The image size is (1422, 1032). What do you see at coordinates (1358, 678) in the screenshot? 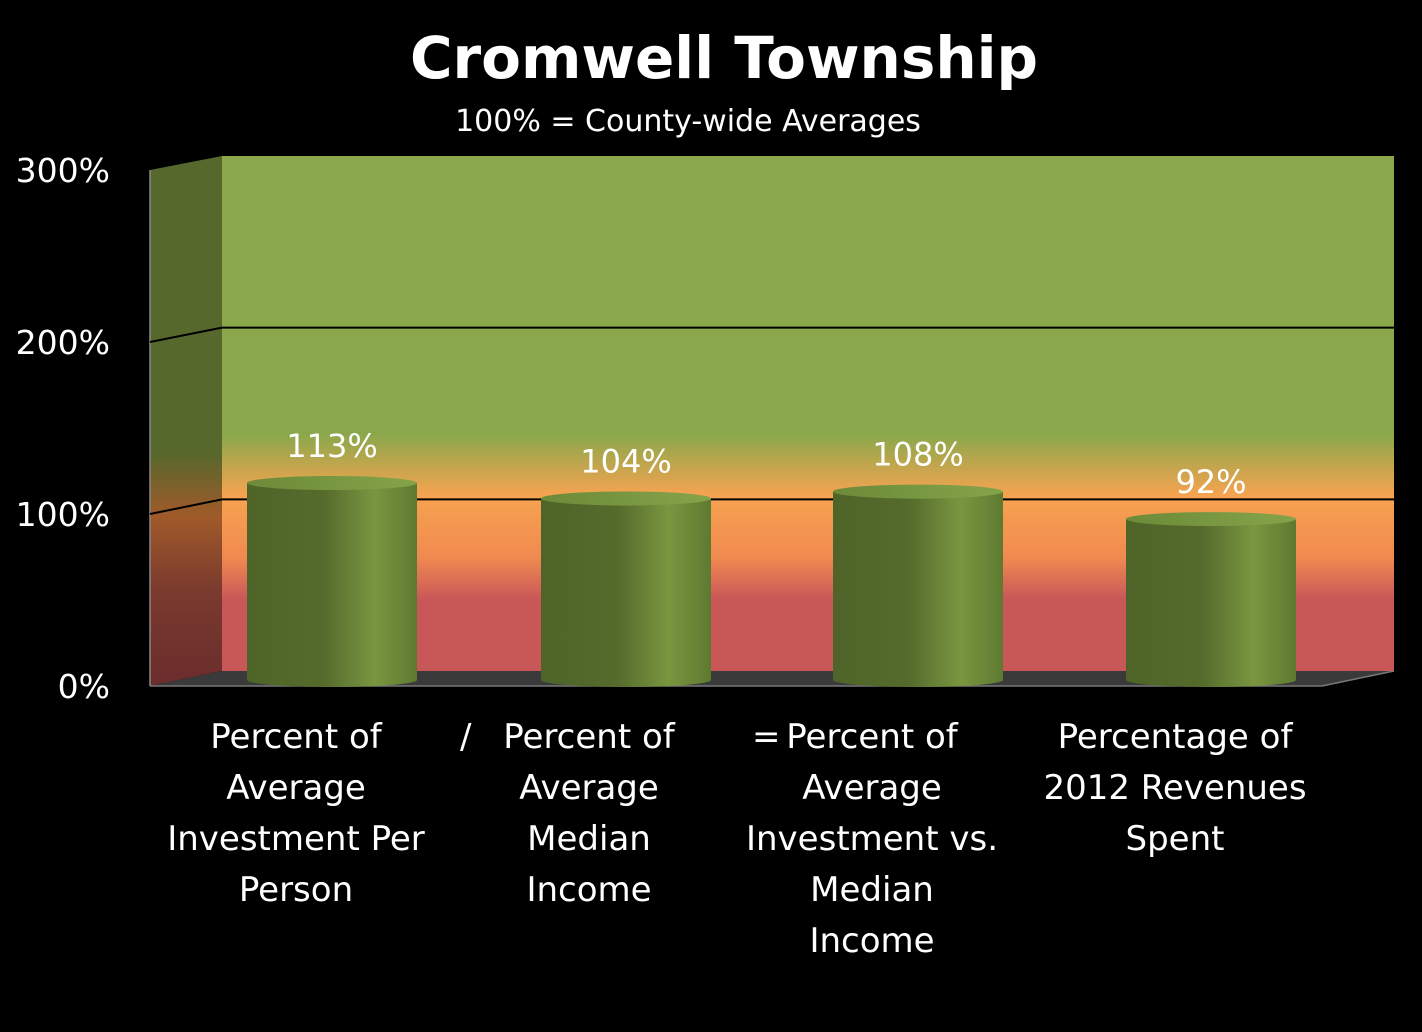
I see `floor-right-edge` at bounding box center [1358, 678].